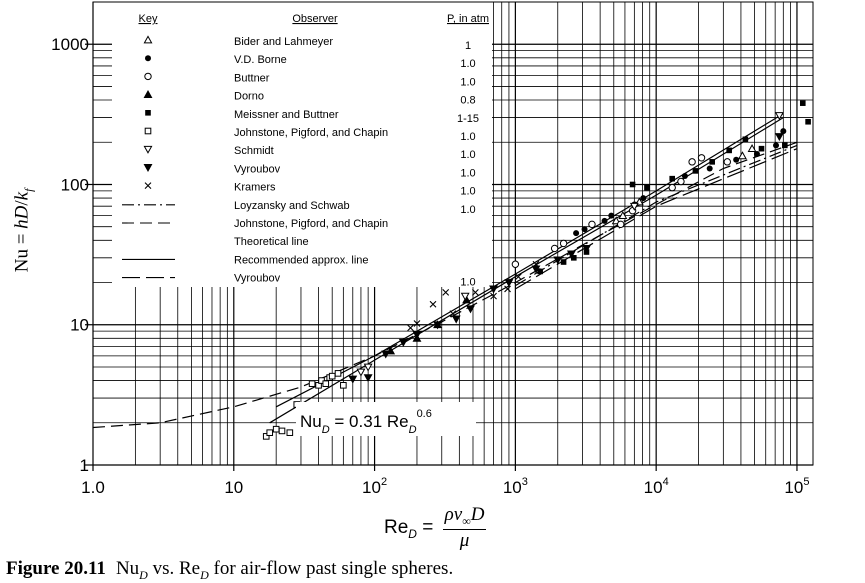 This screenshot has width=865, height=583. What do you see at coordinates (148, 131) in the screenshot?
I see `legend-marker-square-open` at bounding box center [148, 131].